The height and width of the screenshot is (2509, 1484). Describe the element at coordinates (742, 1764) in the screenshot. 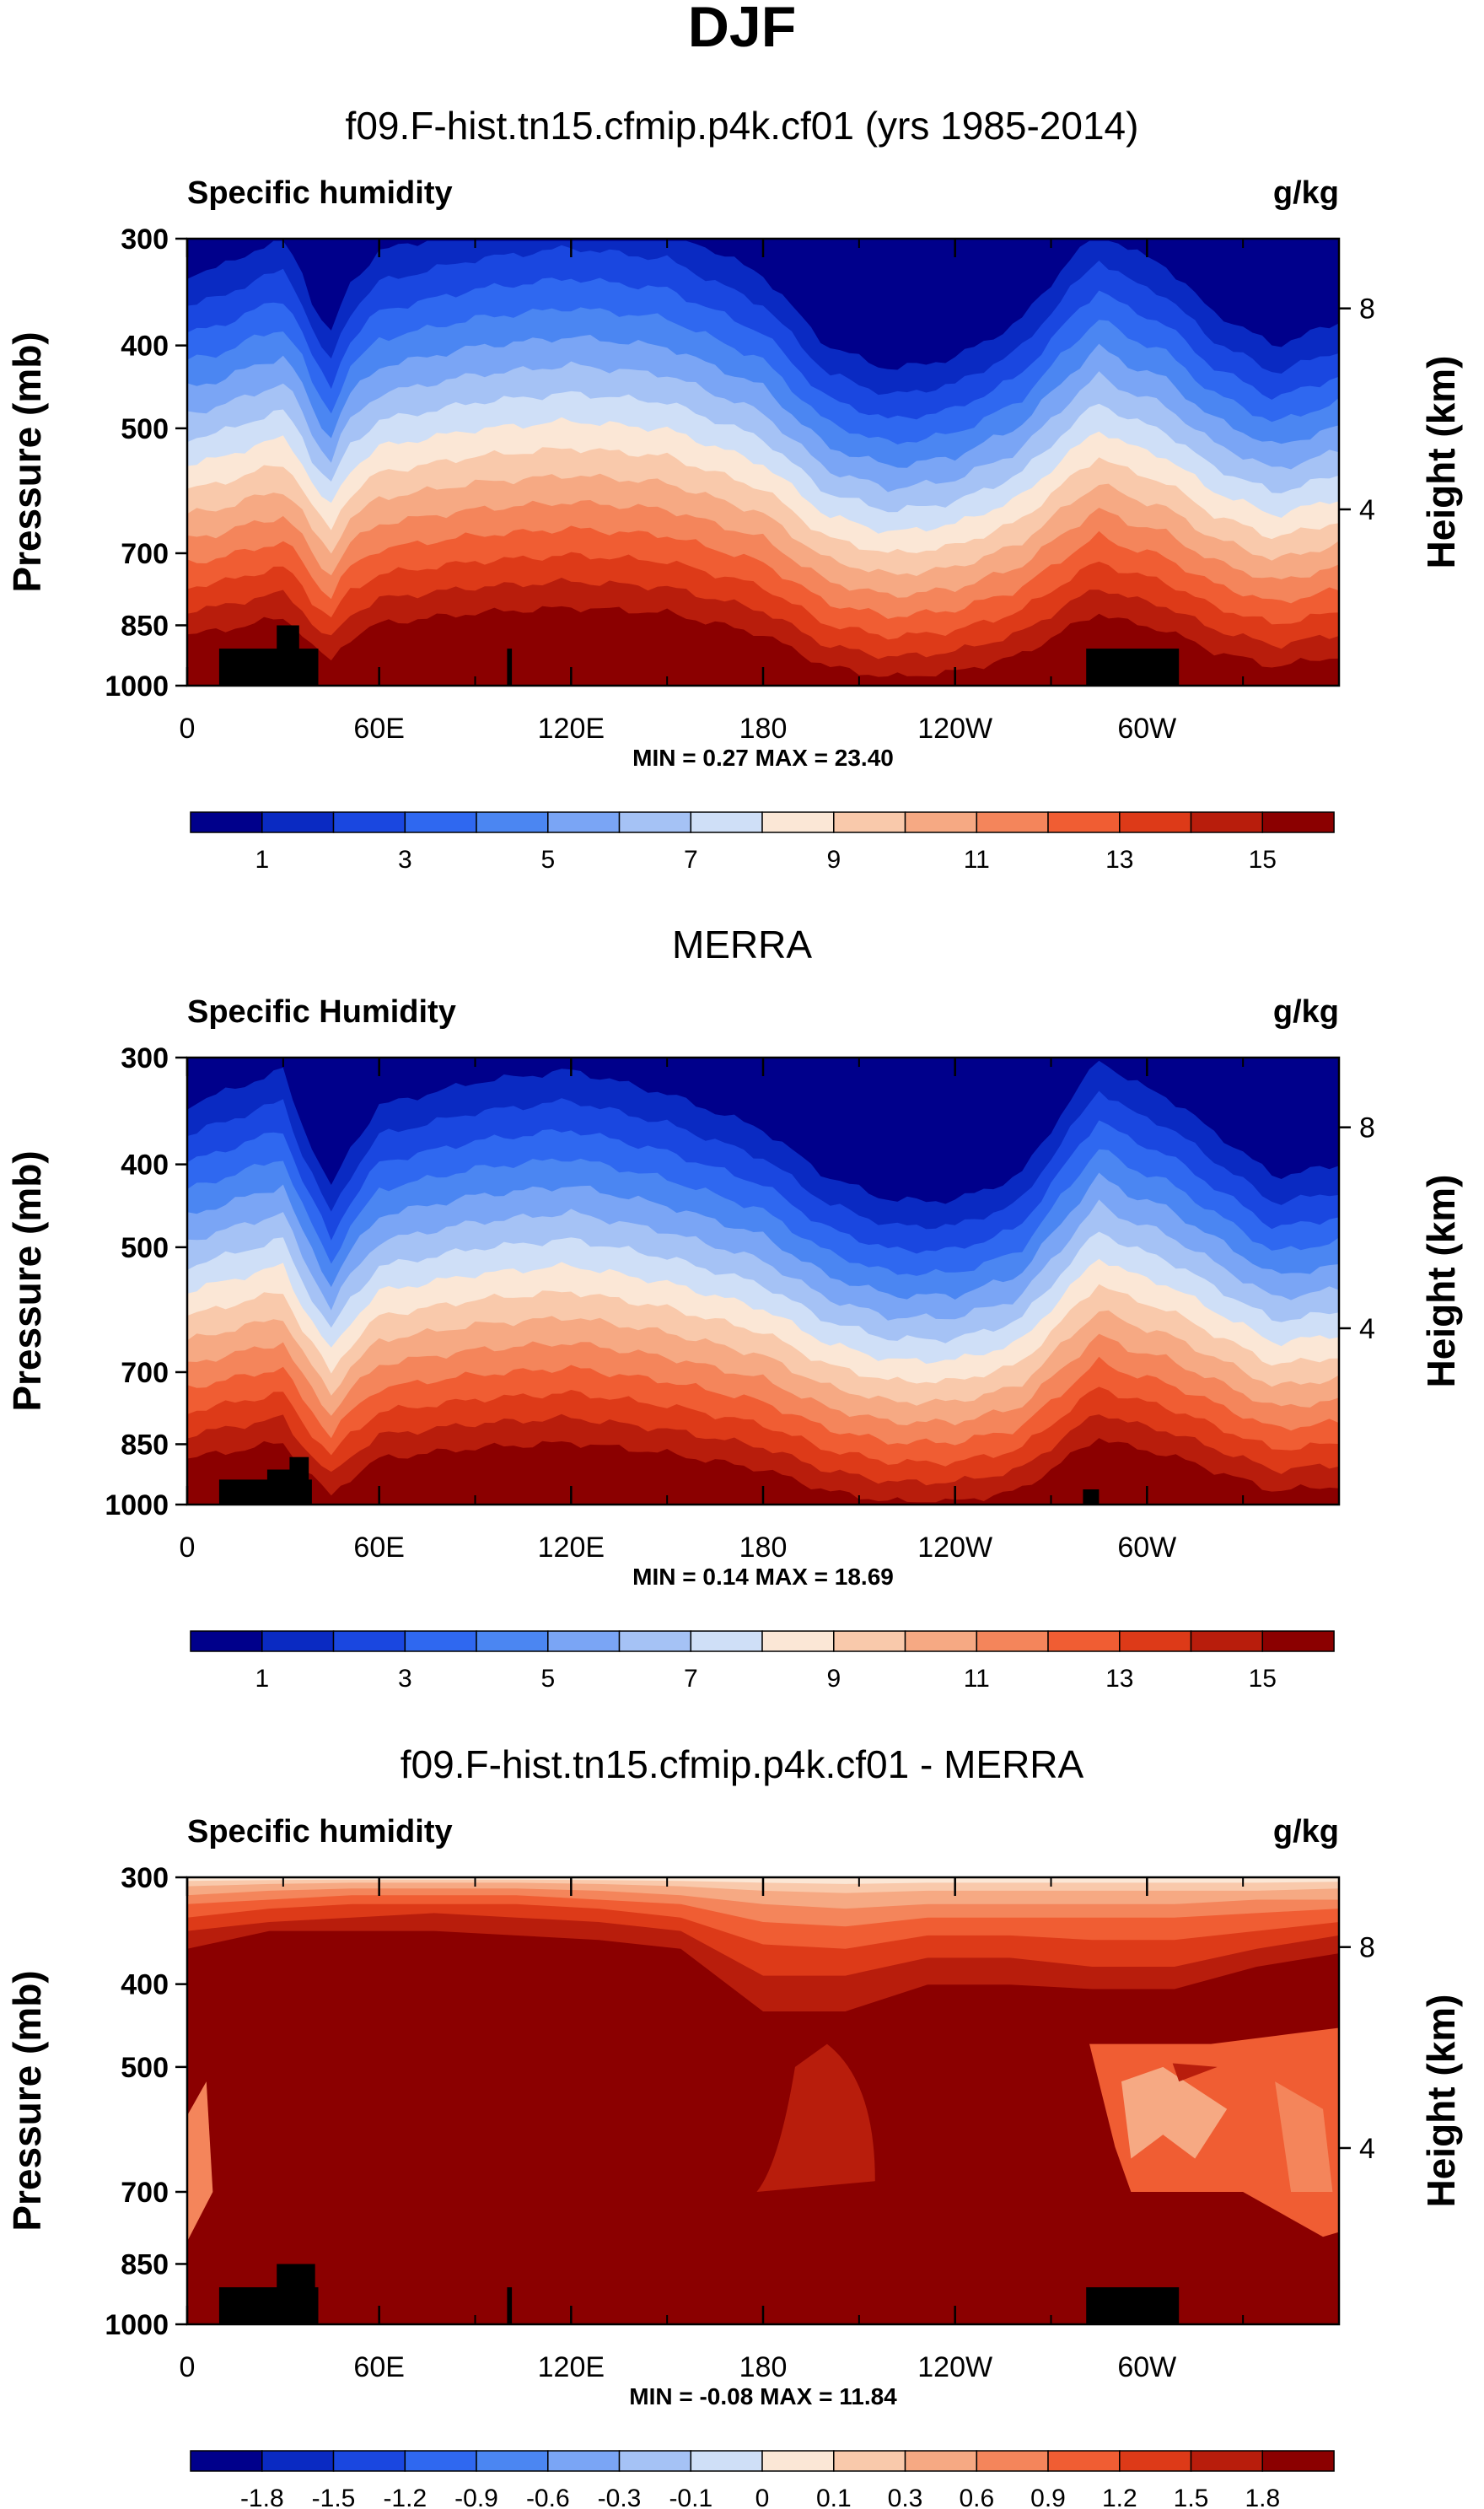

I see `panel-title: f09.F-hist.tn15.cfmip.p4k.cf01 - MERRA` at that location.